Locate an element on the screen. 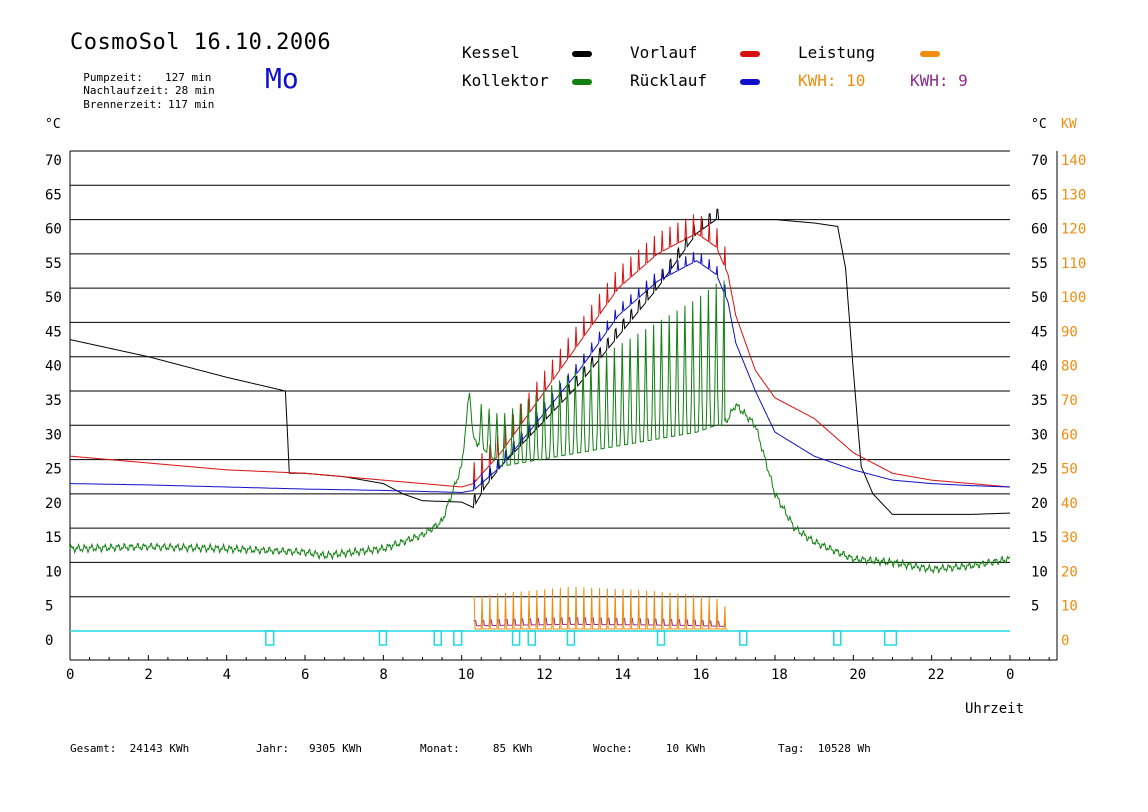 Image resolution: width=1148 pixels, height=812 pixels. right-axis-unit-power: KW is located at coordinates (1069, 124).